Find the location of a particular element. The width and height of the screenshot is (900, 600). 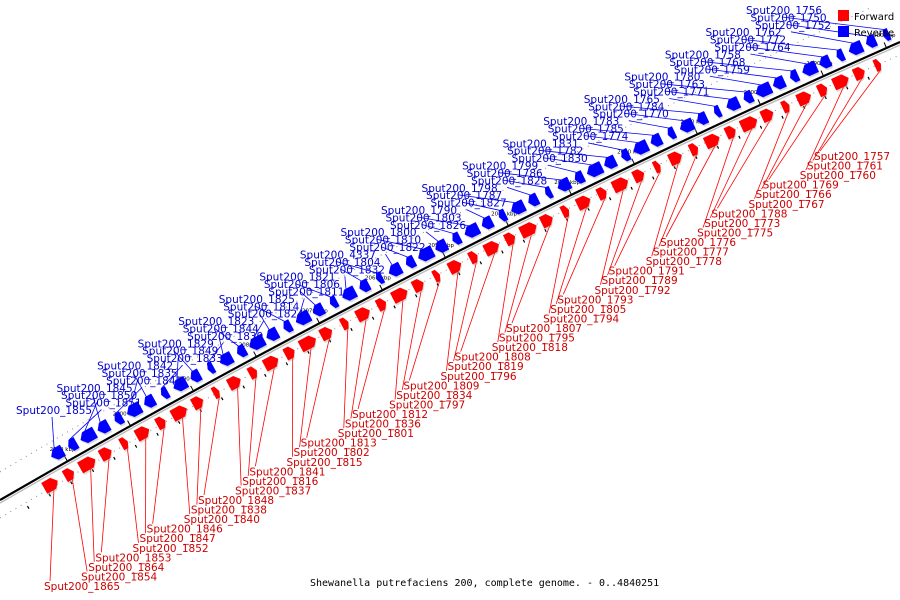

reverse-gene-label: Sput200_1827 is located at coordinates (469, 204).